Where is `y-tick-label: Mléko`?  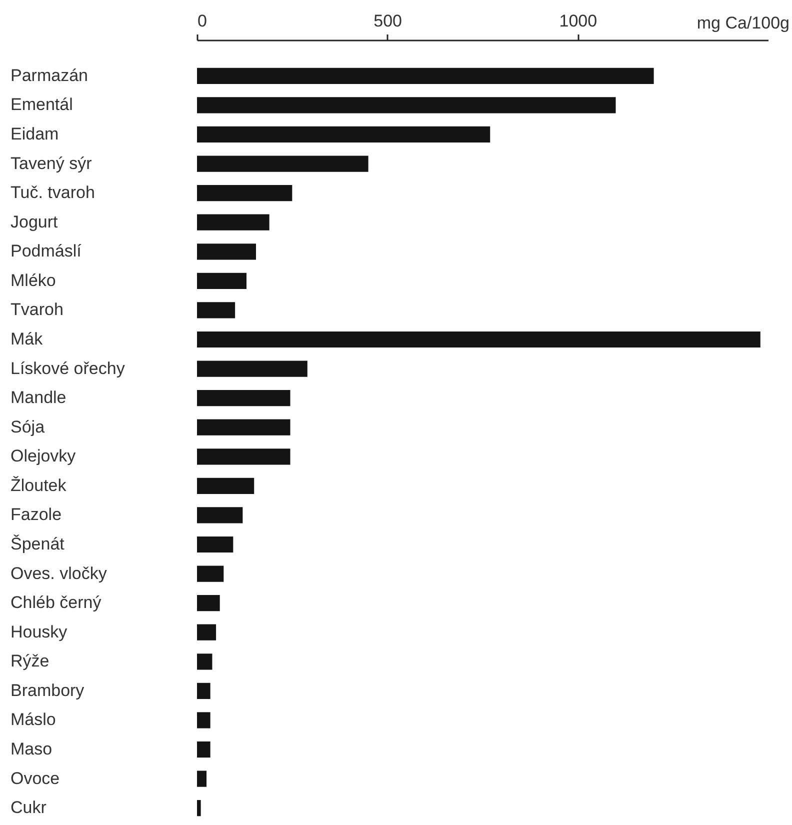
y-tick-label: Mléko is located at coordinates (33, 280).